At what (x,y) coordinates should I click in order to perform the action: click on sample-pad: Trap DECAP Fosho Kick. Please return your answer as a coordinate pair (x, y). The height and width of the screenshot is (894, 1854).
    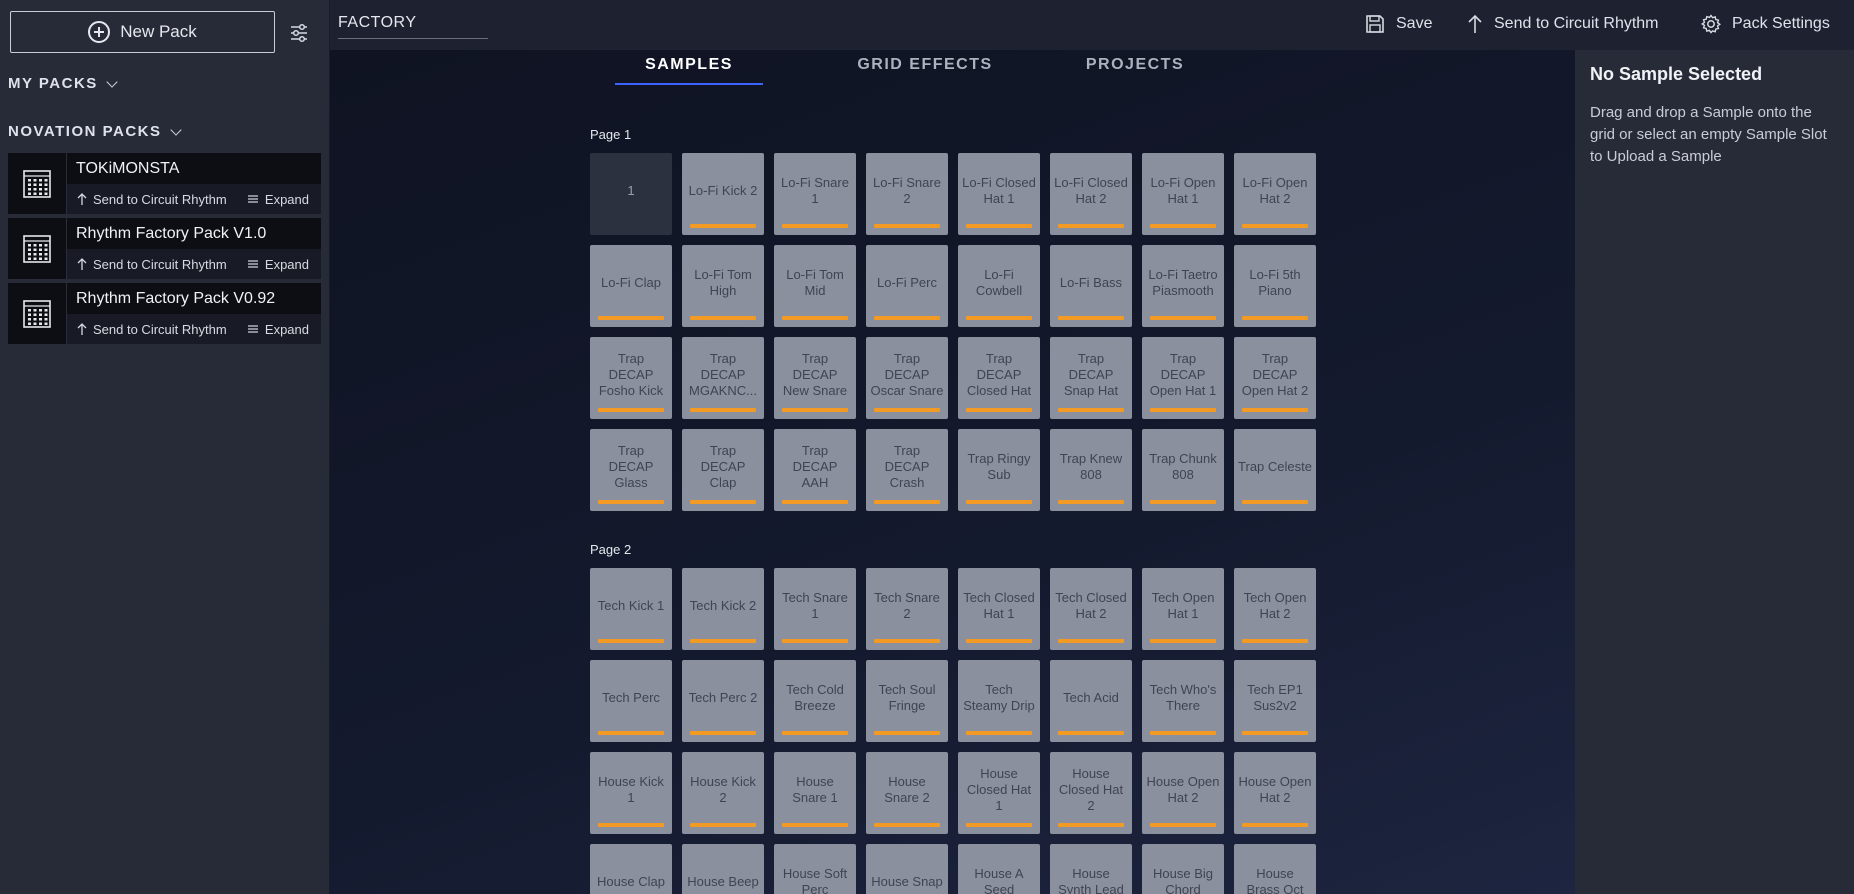
    Looking at the image, I should click on (631, 378).